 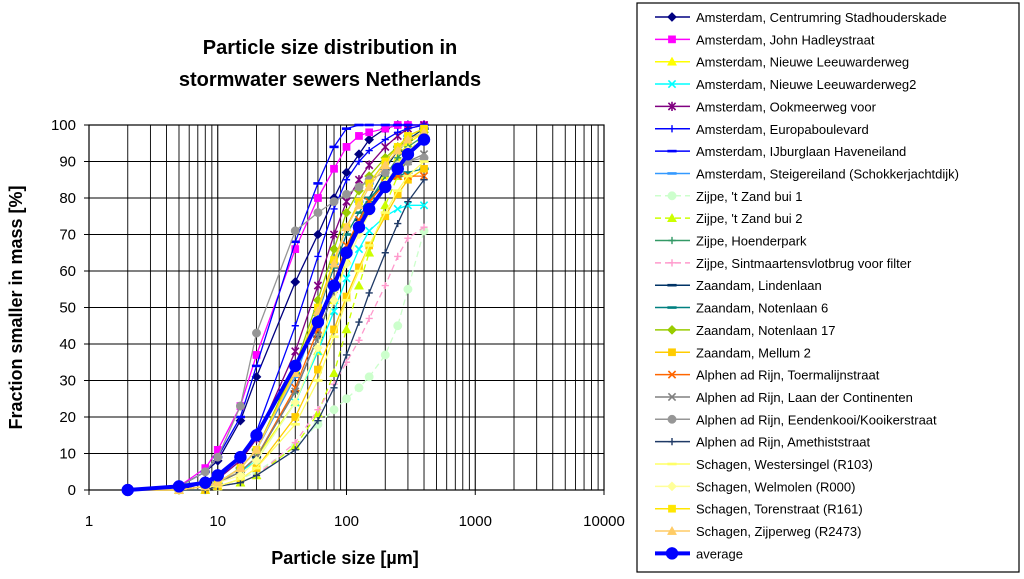 I want to click on legend-label: Alphen ad Rijn, Toermalijnstraat, so click(x=788, y=375).